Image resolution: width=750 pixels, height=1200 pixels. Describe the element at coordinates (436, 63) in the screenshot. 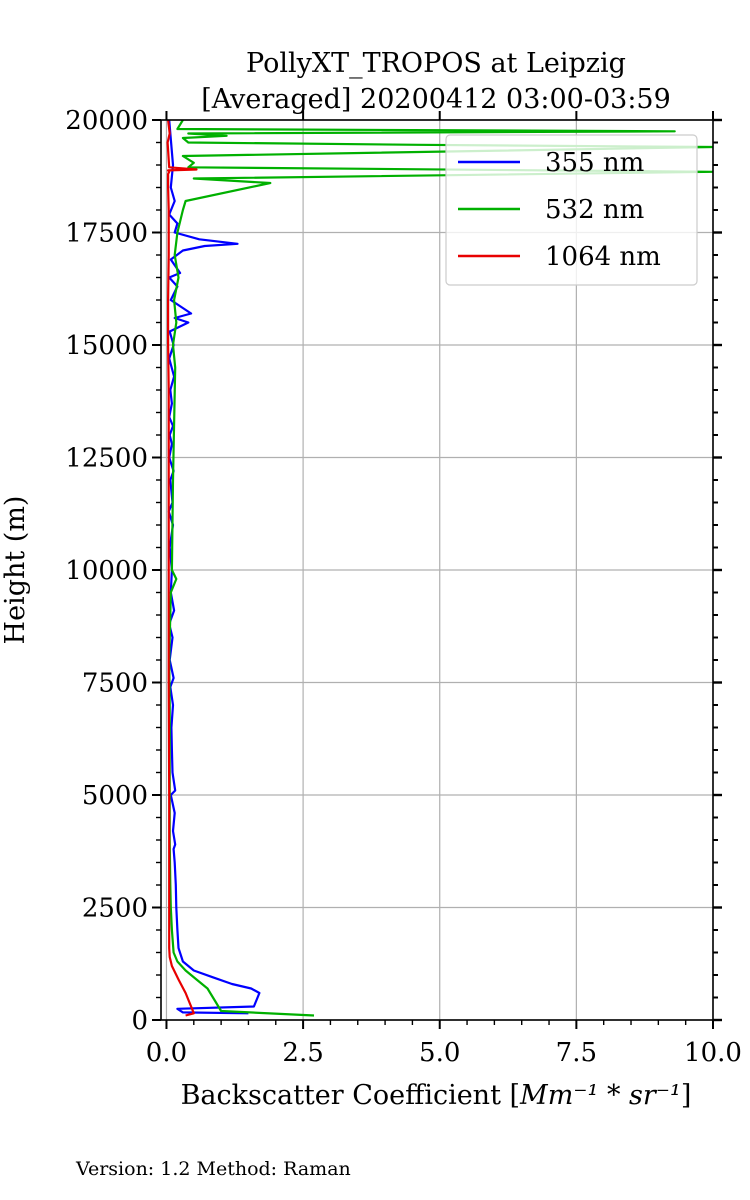

I see `chart-title-line1: PollyXT_TROPOS at Leipzig` at that location.